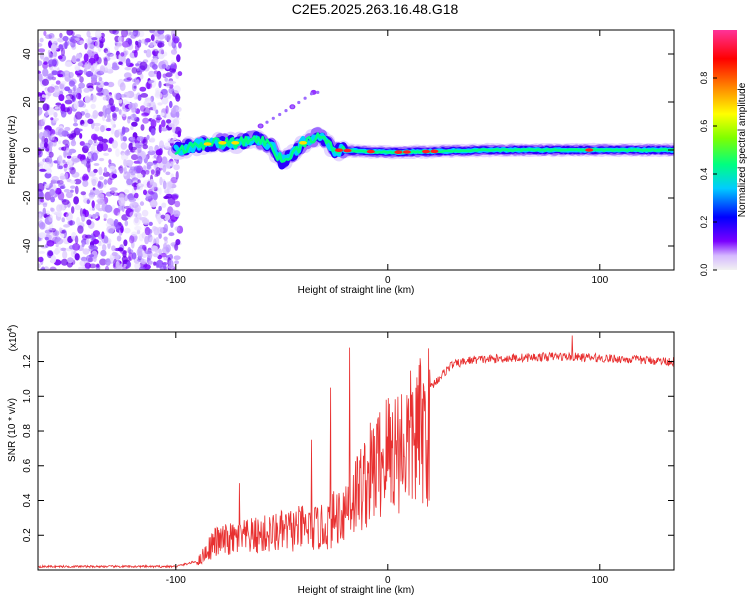 The image size is (750, 600). What do you see at coordinates (27, 361) in the screenshot?
I see `snr-y-tick-label: 1.2` at bounding box center [27, 361].